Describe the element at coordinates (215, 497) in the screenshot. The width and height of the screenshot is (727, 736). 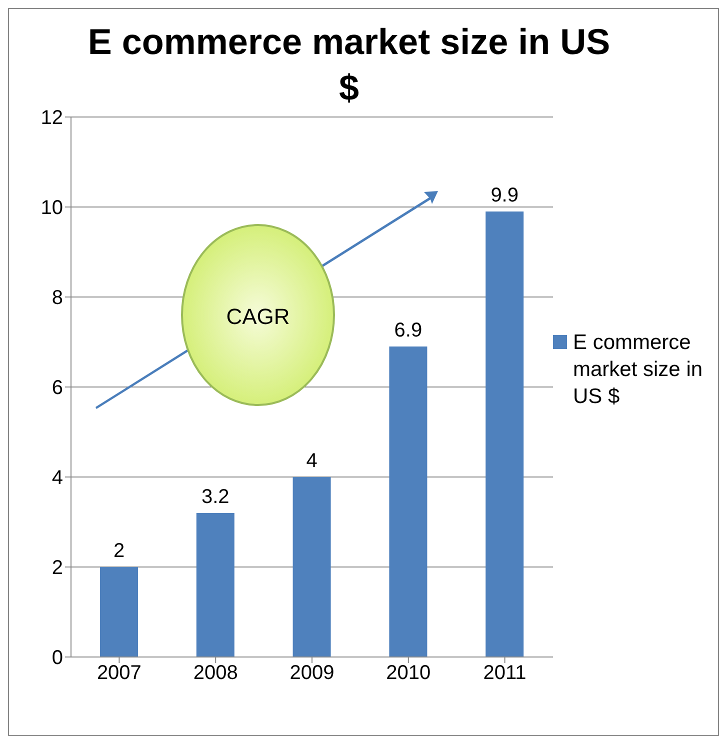
I see `data-label: 3.2` at that location.